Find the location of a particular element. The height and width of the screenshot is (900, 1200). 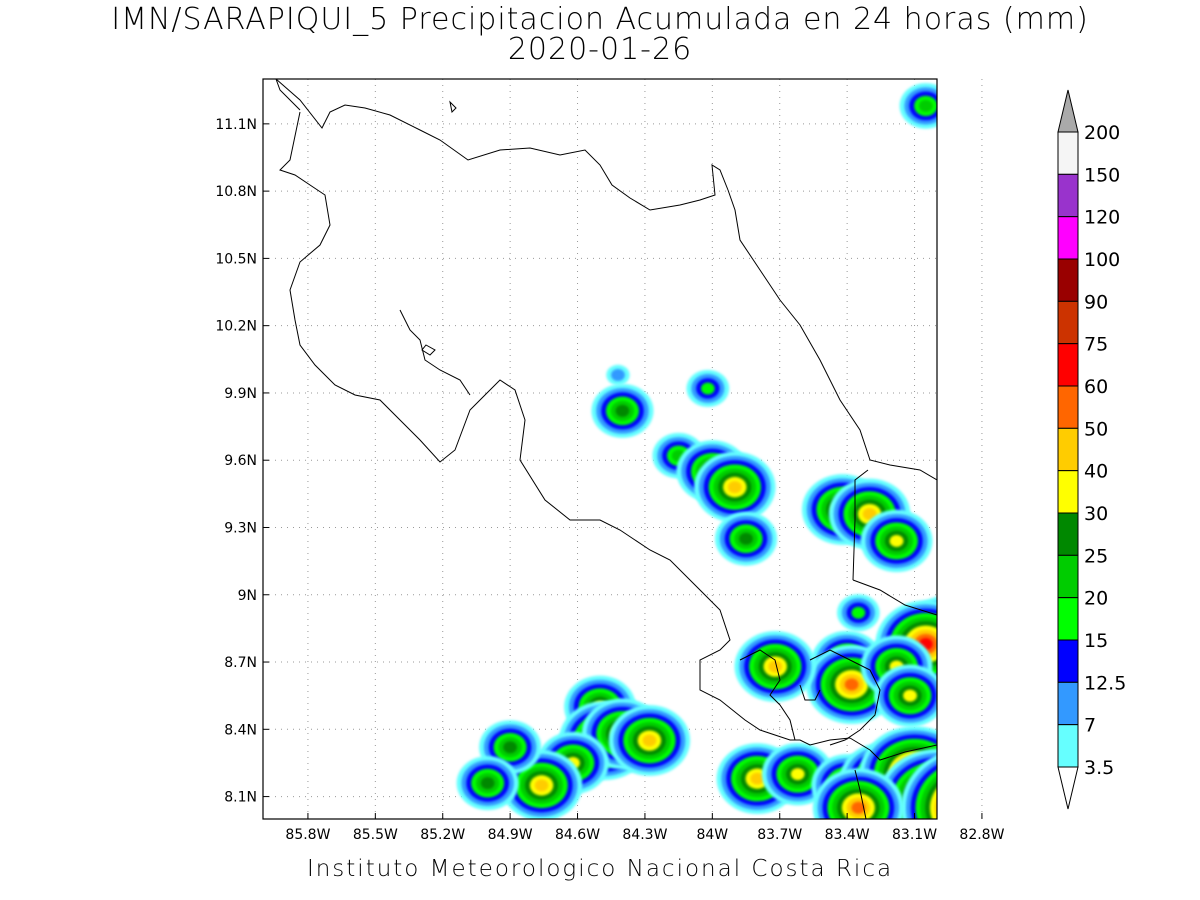

x-tick-label: 84.6W is located at coordinates (577, 835).